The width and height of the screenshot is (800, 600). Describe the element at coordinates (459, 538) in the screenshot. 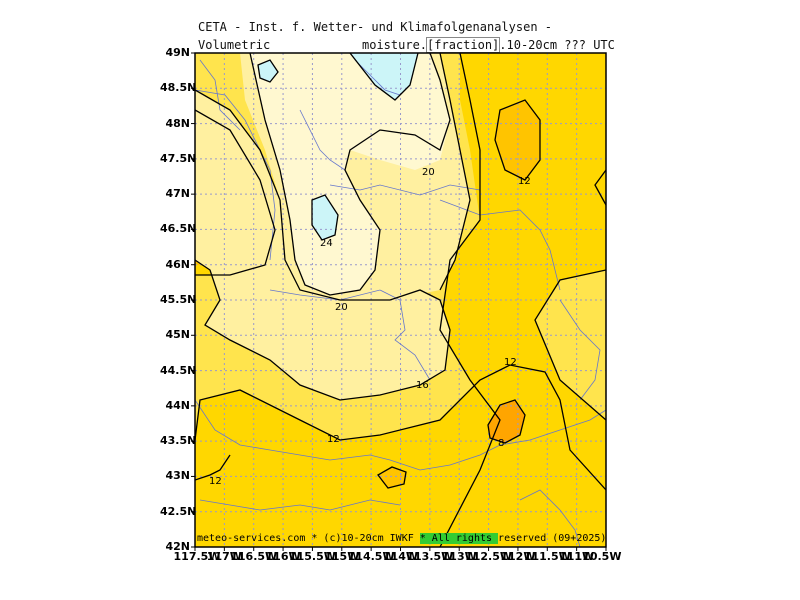

I see `footer-text-highlight: * All rights` at that location.